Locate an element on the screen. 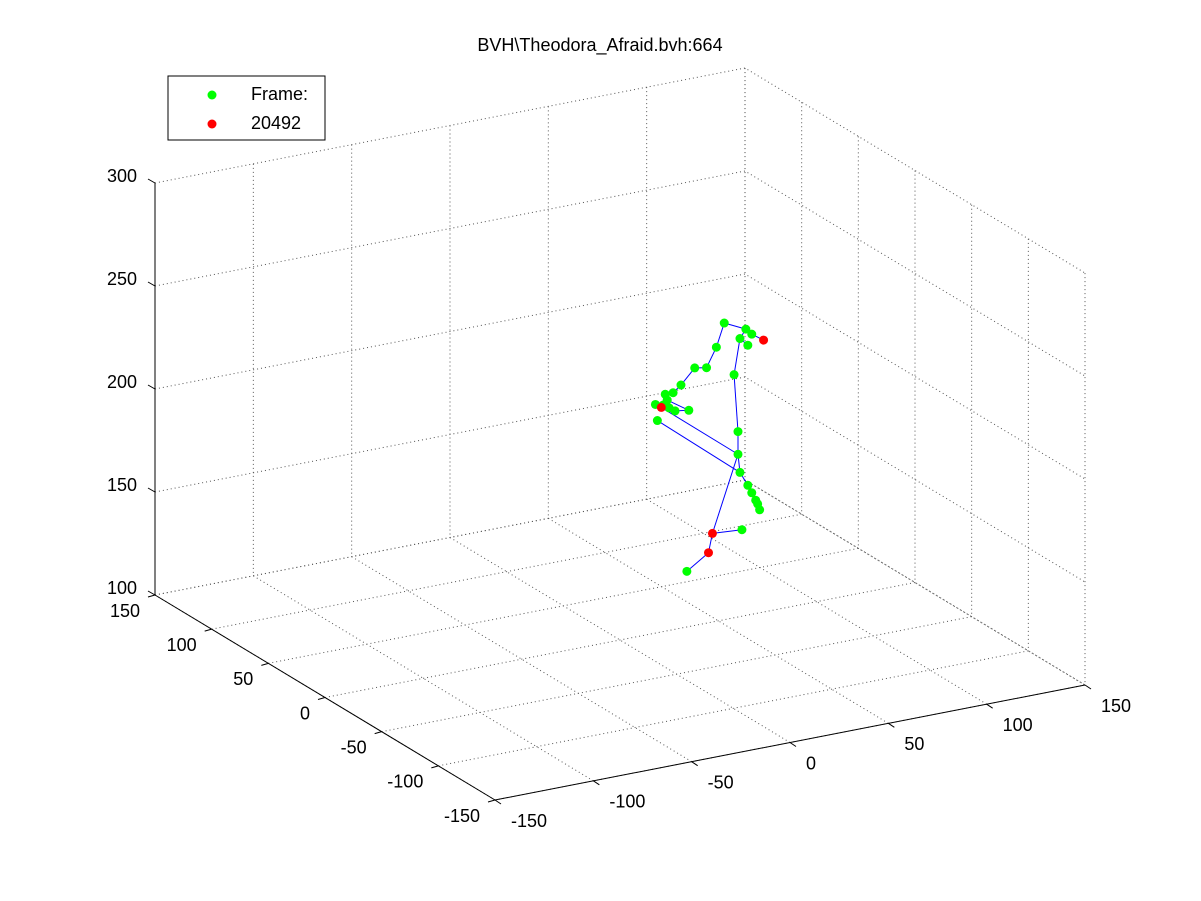 This screenshot has height=901, width=1201. y-tick-label: 100 is located at coordinates (182, 645).